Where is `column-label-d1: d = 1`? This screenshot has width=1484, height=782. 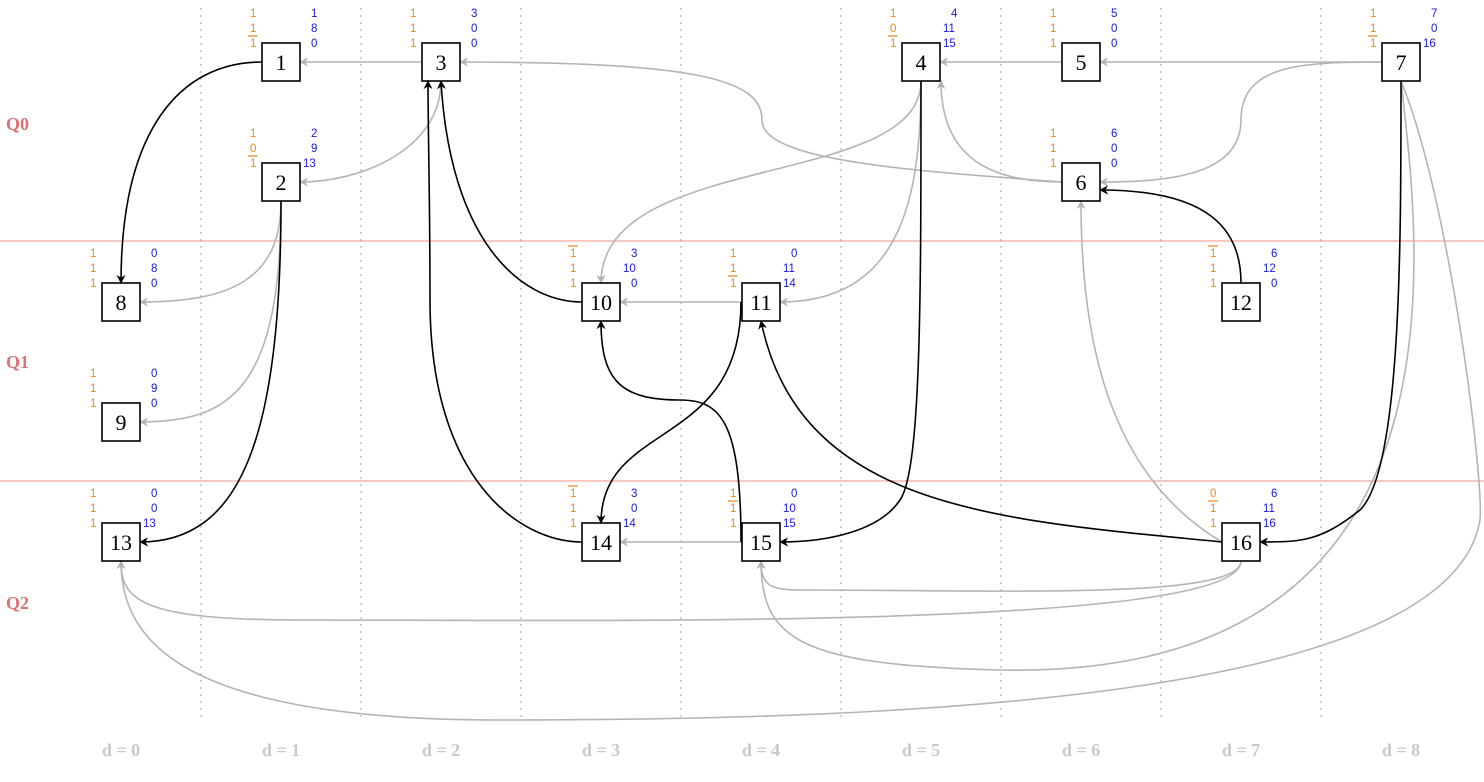 column-label-d1: d = 1 is located at coordinates (281, 750).